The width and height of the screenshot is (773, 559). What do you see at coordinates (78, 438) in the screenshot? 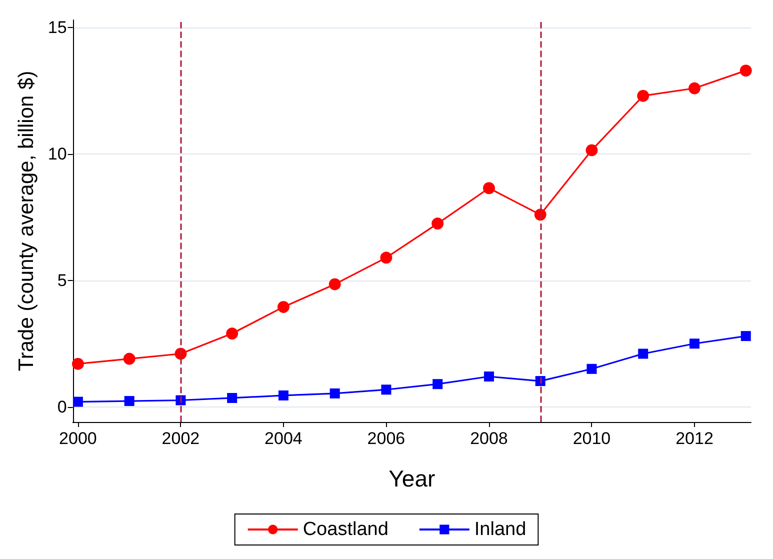
I see `x-tick-label: 2000` at bounding box center [78, 438].